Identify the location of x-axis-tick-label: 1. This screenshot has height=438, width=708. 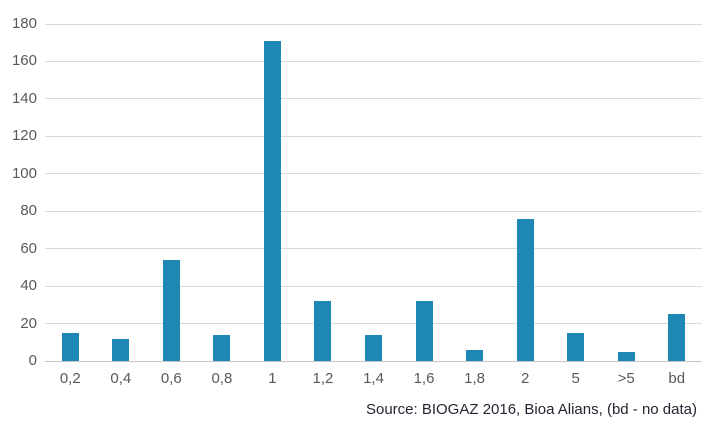
(272, 378).